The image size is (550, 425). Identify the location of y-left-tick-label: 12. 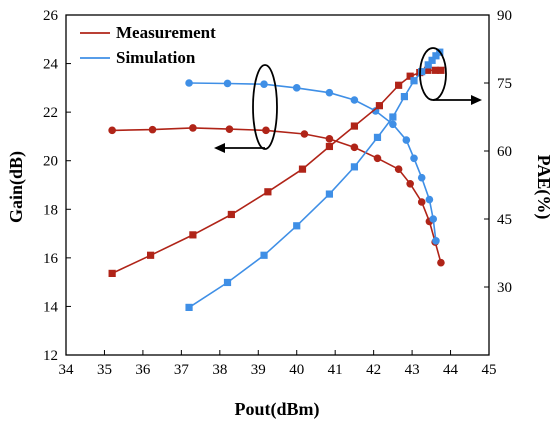
(50, 356).